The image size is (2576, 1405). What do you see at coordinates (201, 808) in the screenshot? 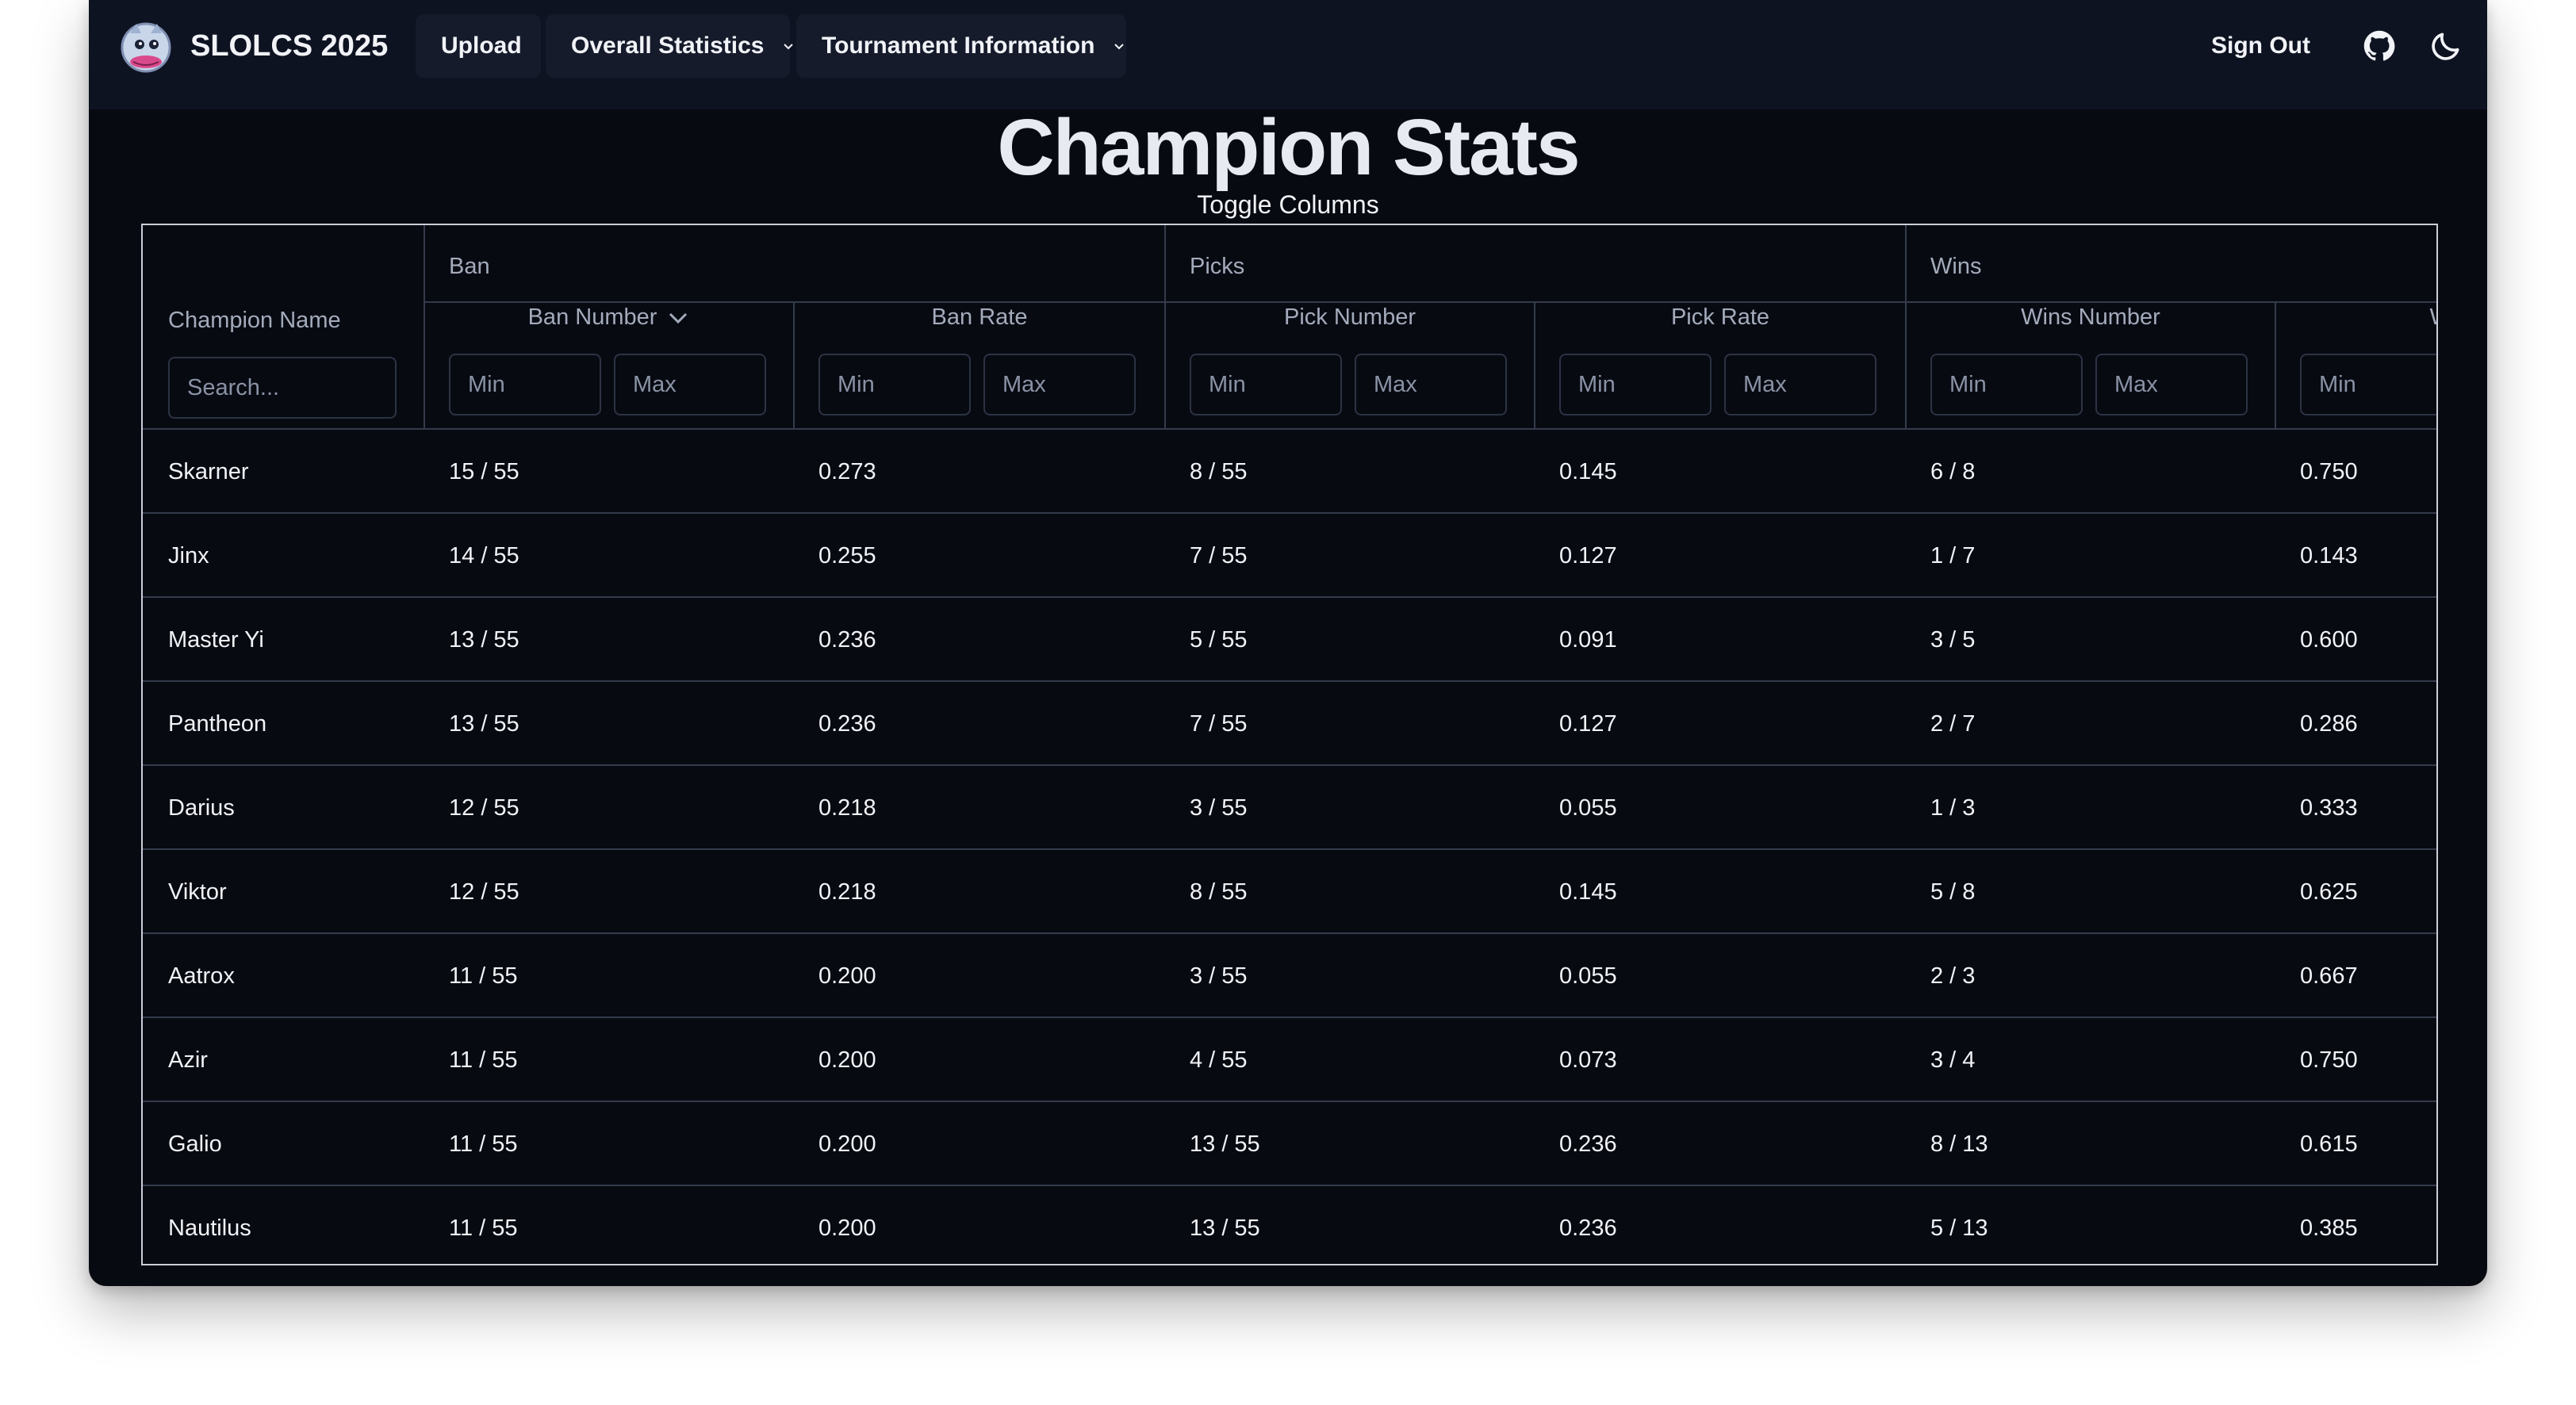
I see `cell-champion-name: Darius` at bounding box center [201, 808].